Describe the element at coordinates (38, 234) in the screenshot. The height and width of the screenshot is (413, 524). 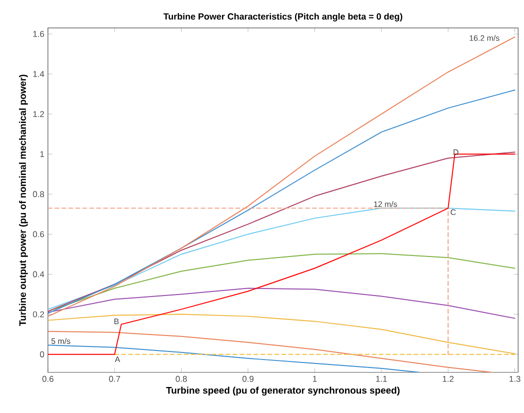
I see `y-tick-label: 0.6` at that location.